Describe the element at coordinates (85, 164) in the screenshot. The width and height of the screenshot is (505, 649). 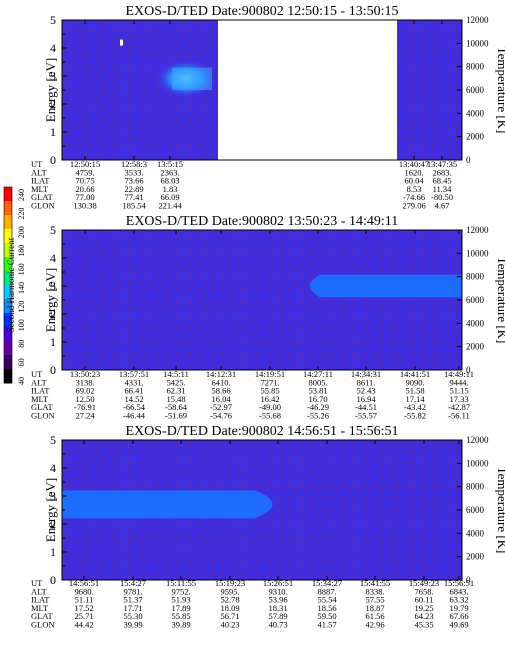
I see `ephemeris-cell: 12:50:15` at that location.